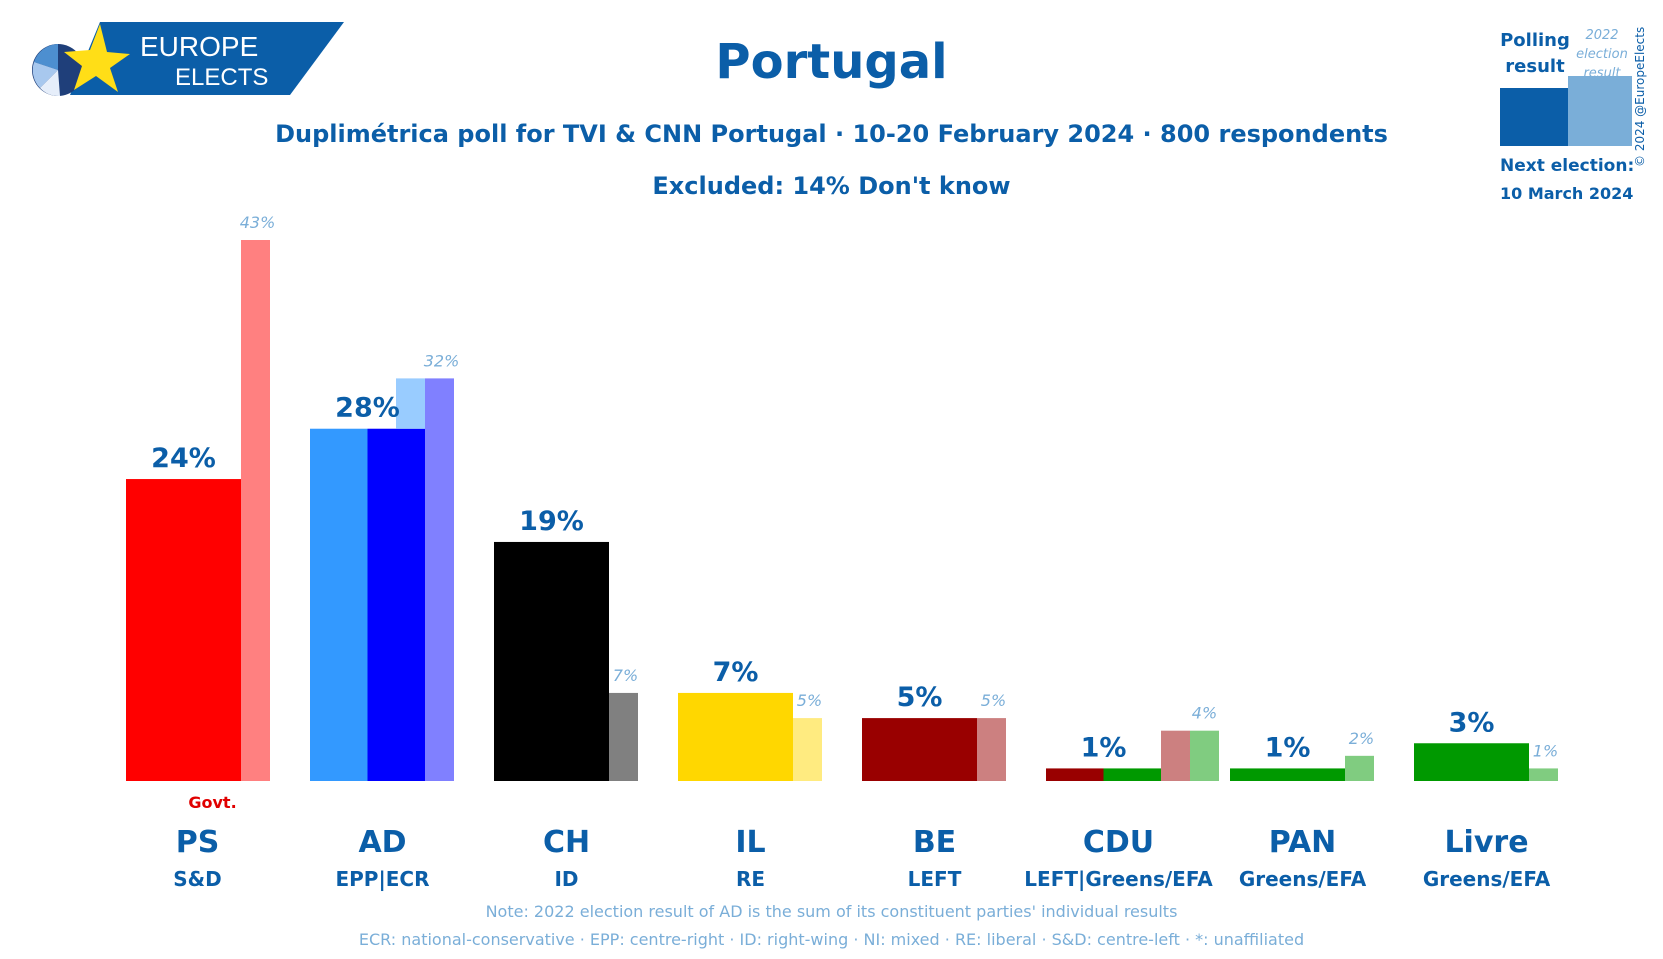 The height and width of the screenshot is (959, 1663). I want to click on elec-label-ch: 7%, so click(625, 675).